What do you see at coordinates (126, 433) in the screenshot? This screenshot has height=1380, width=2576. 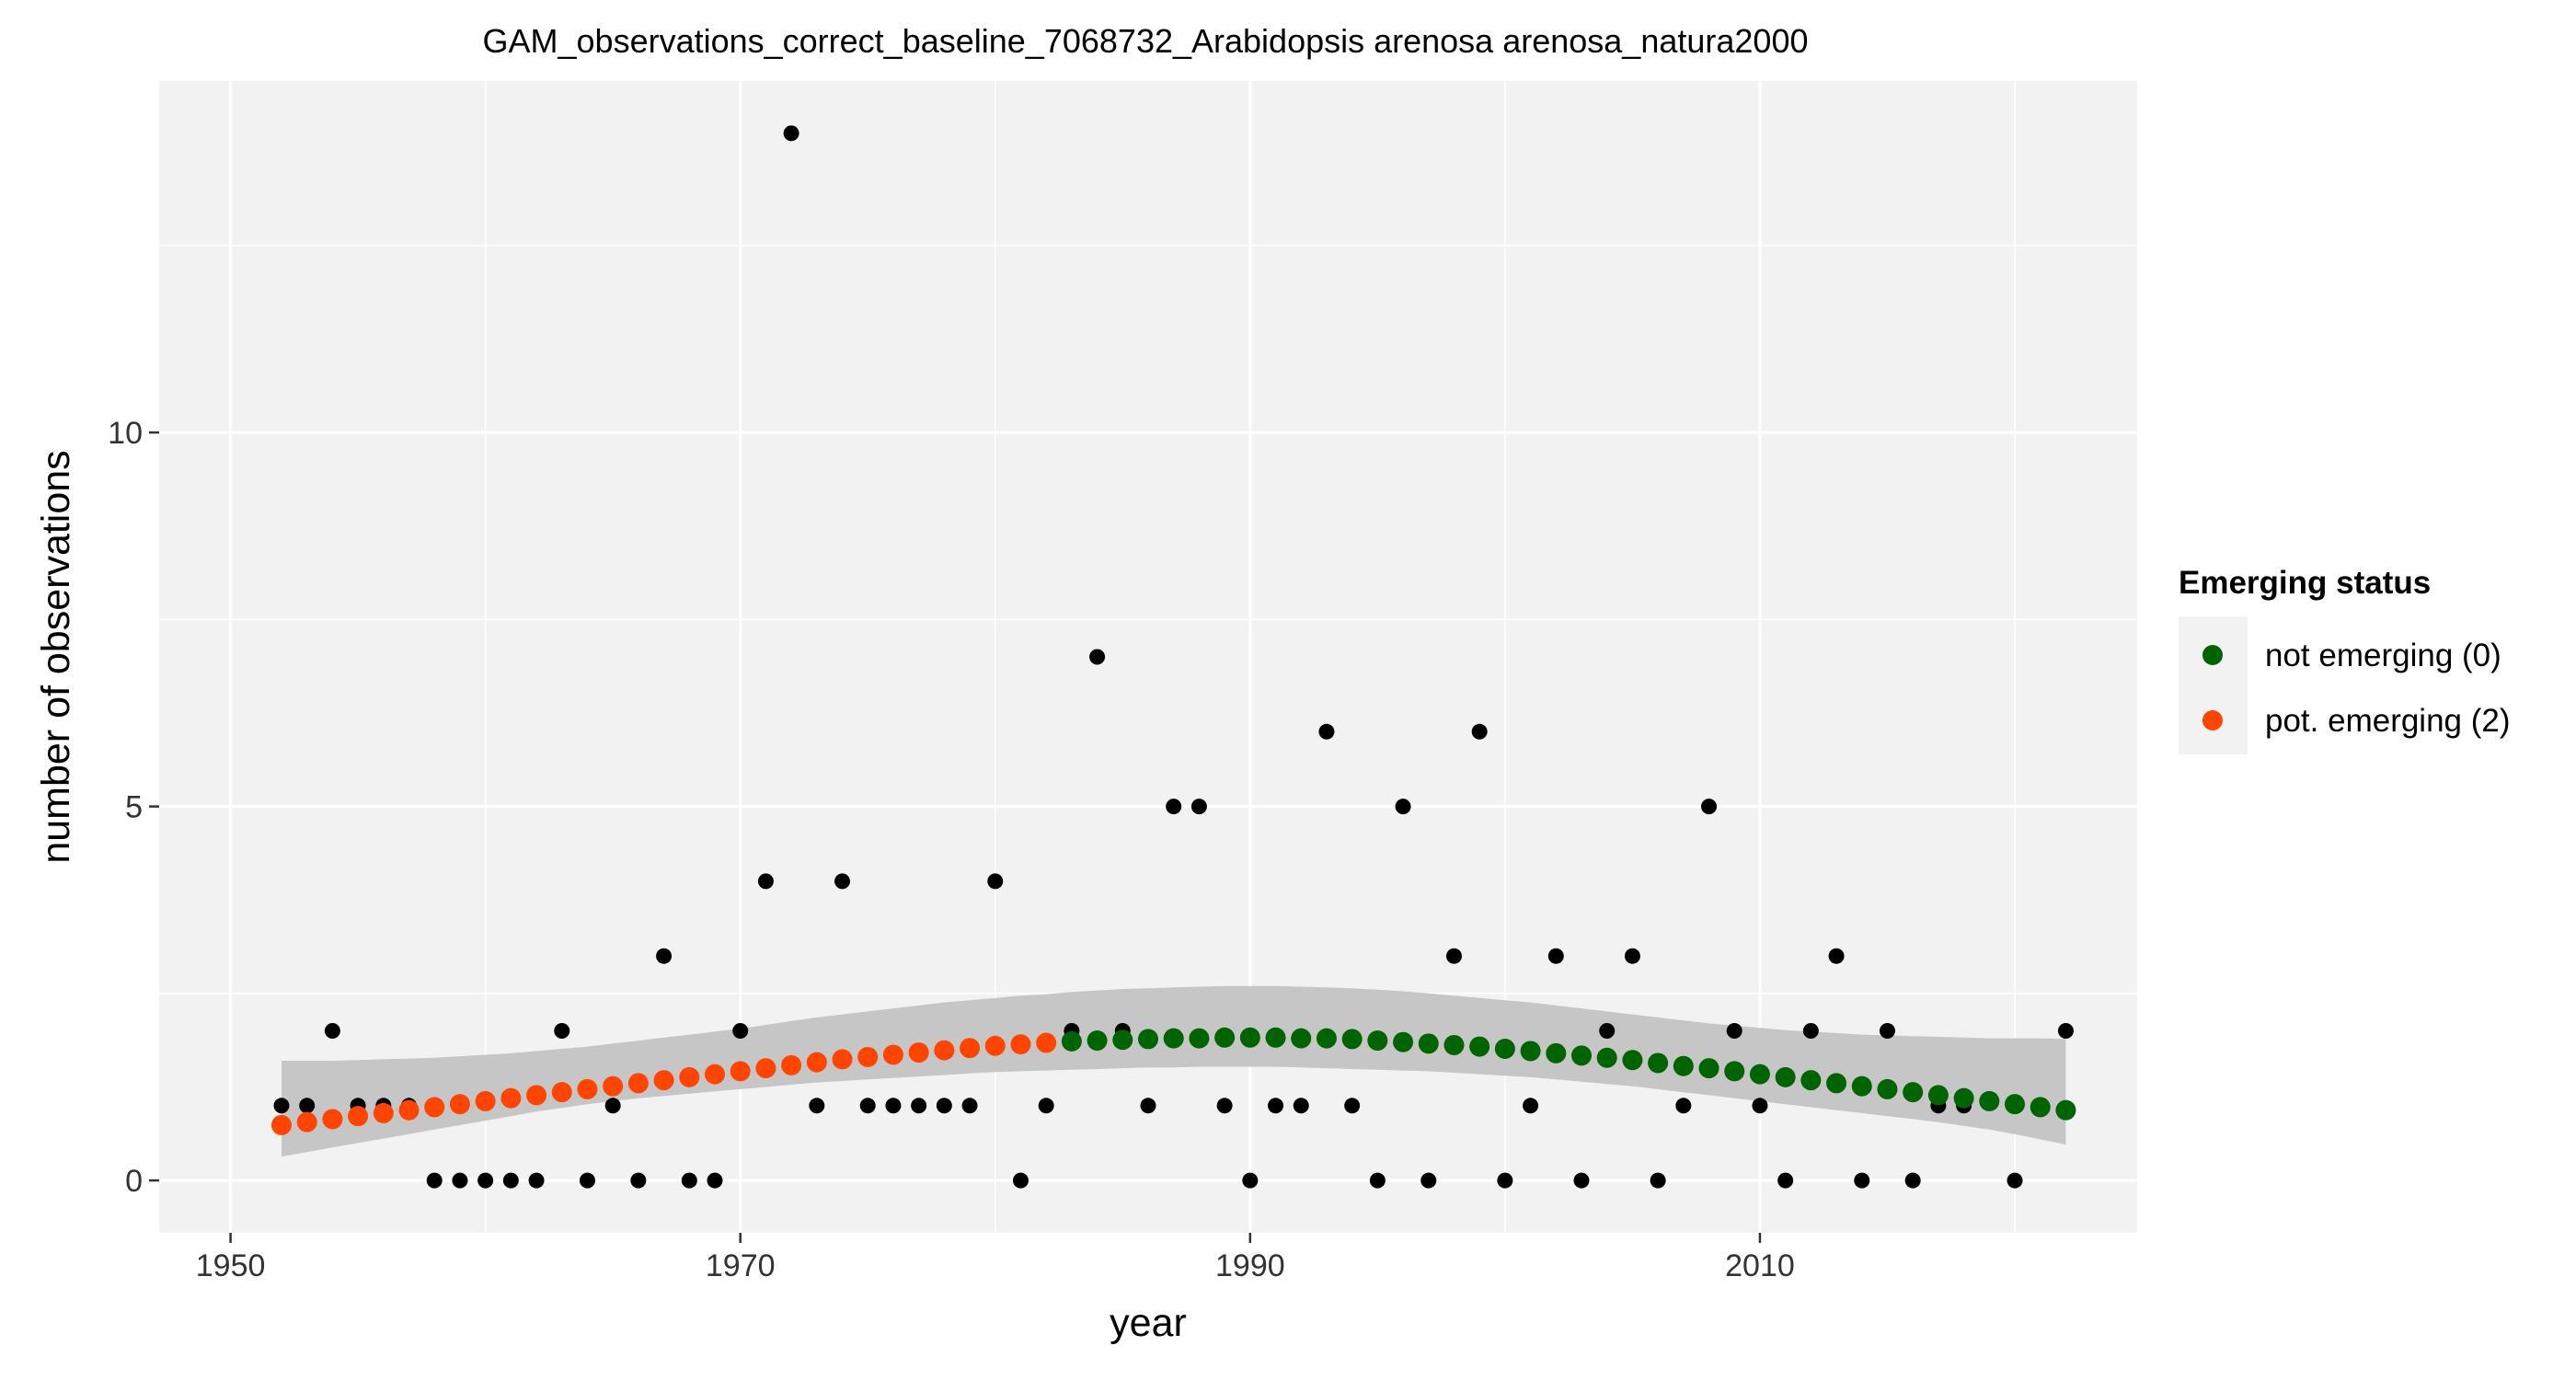 I see `y-tick-label: 10` at bounding box center [126, 433].